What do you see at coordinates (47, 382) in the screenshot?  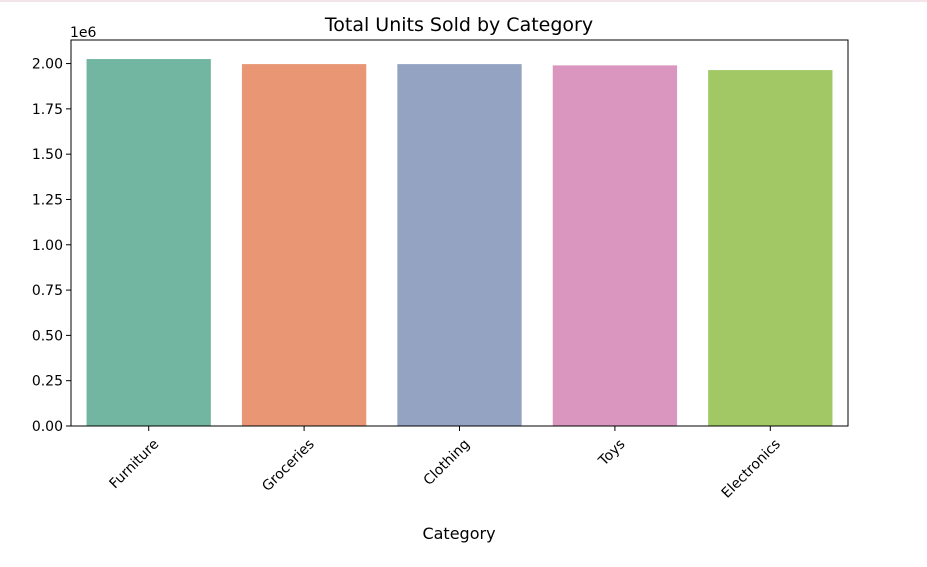 I see `y-tick-label: 0.25` at bounding box center [47, 382].